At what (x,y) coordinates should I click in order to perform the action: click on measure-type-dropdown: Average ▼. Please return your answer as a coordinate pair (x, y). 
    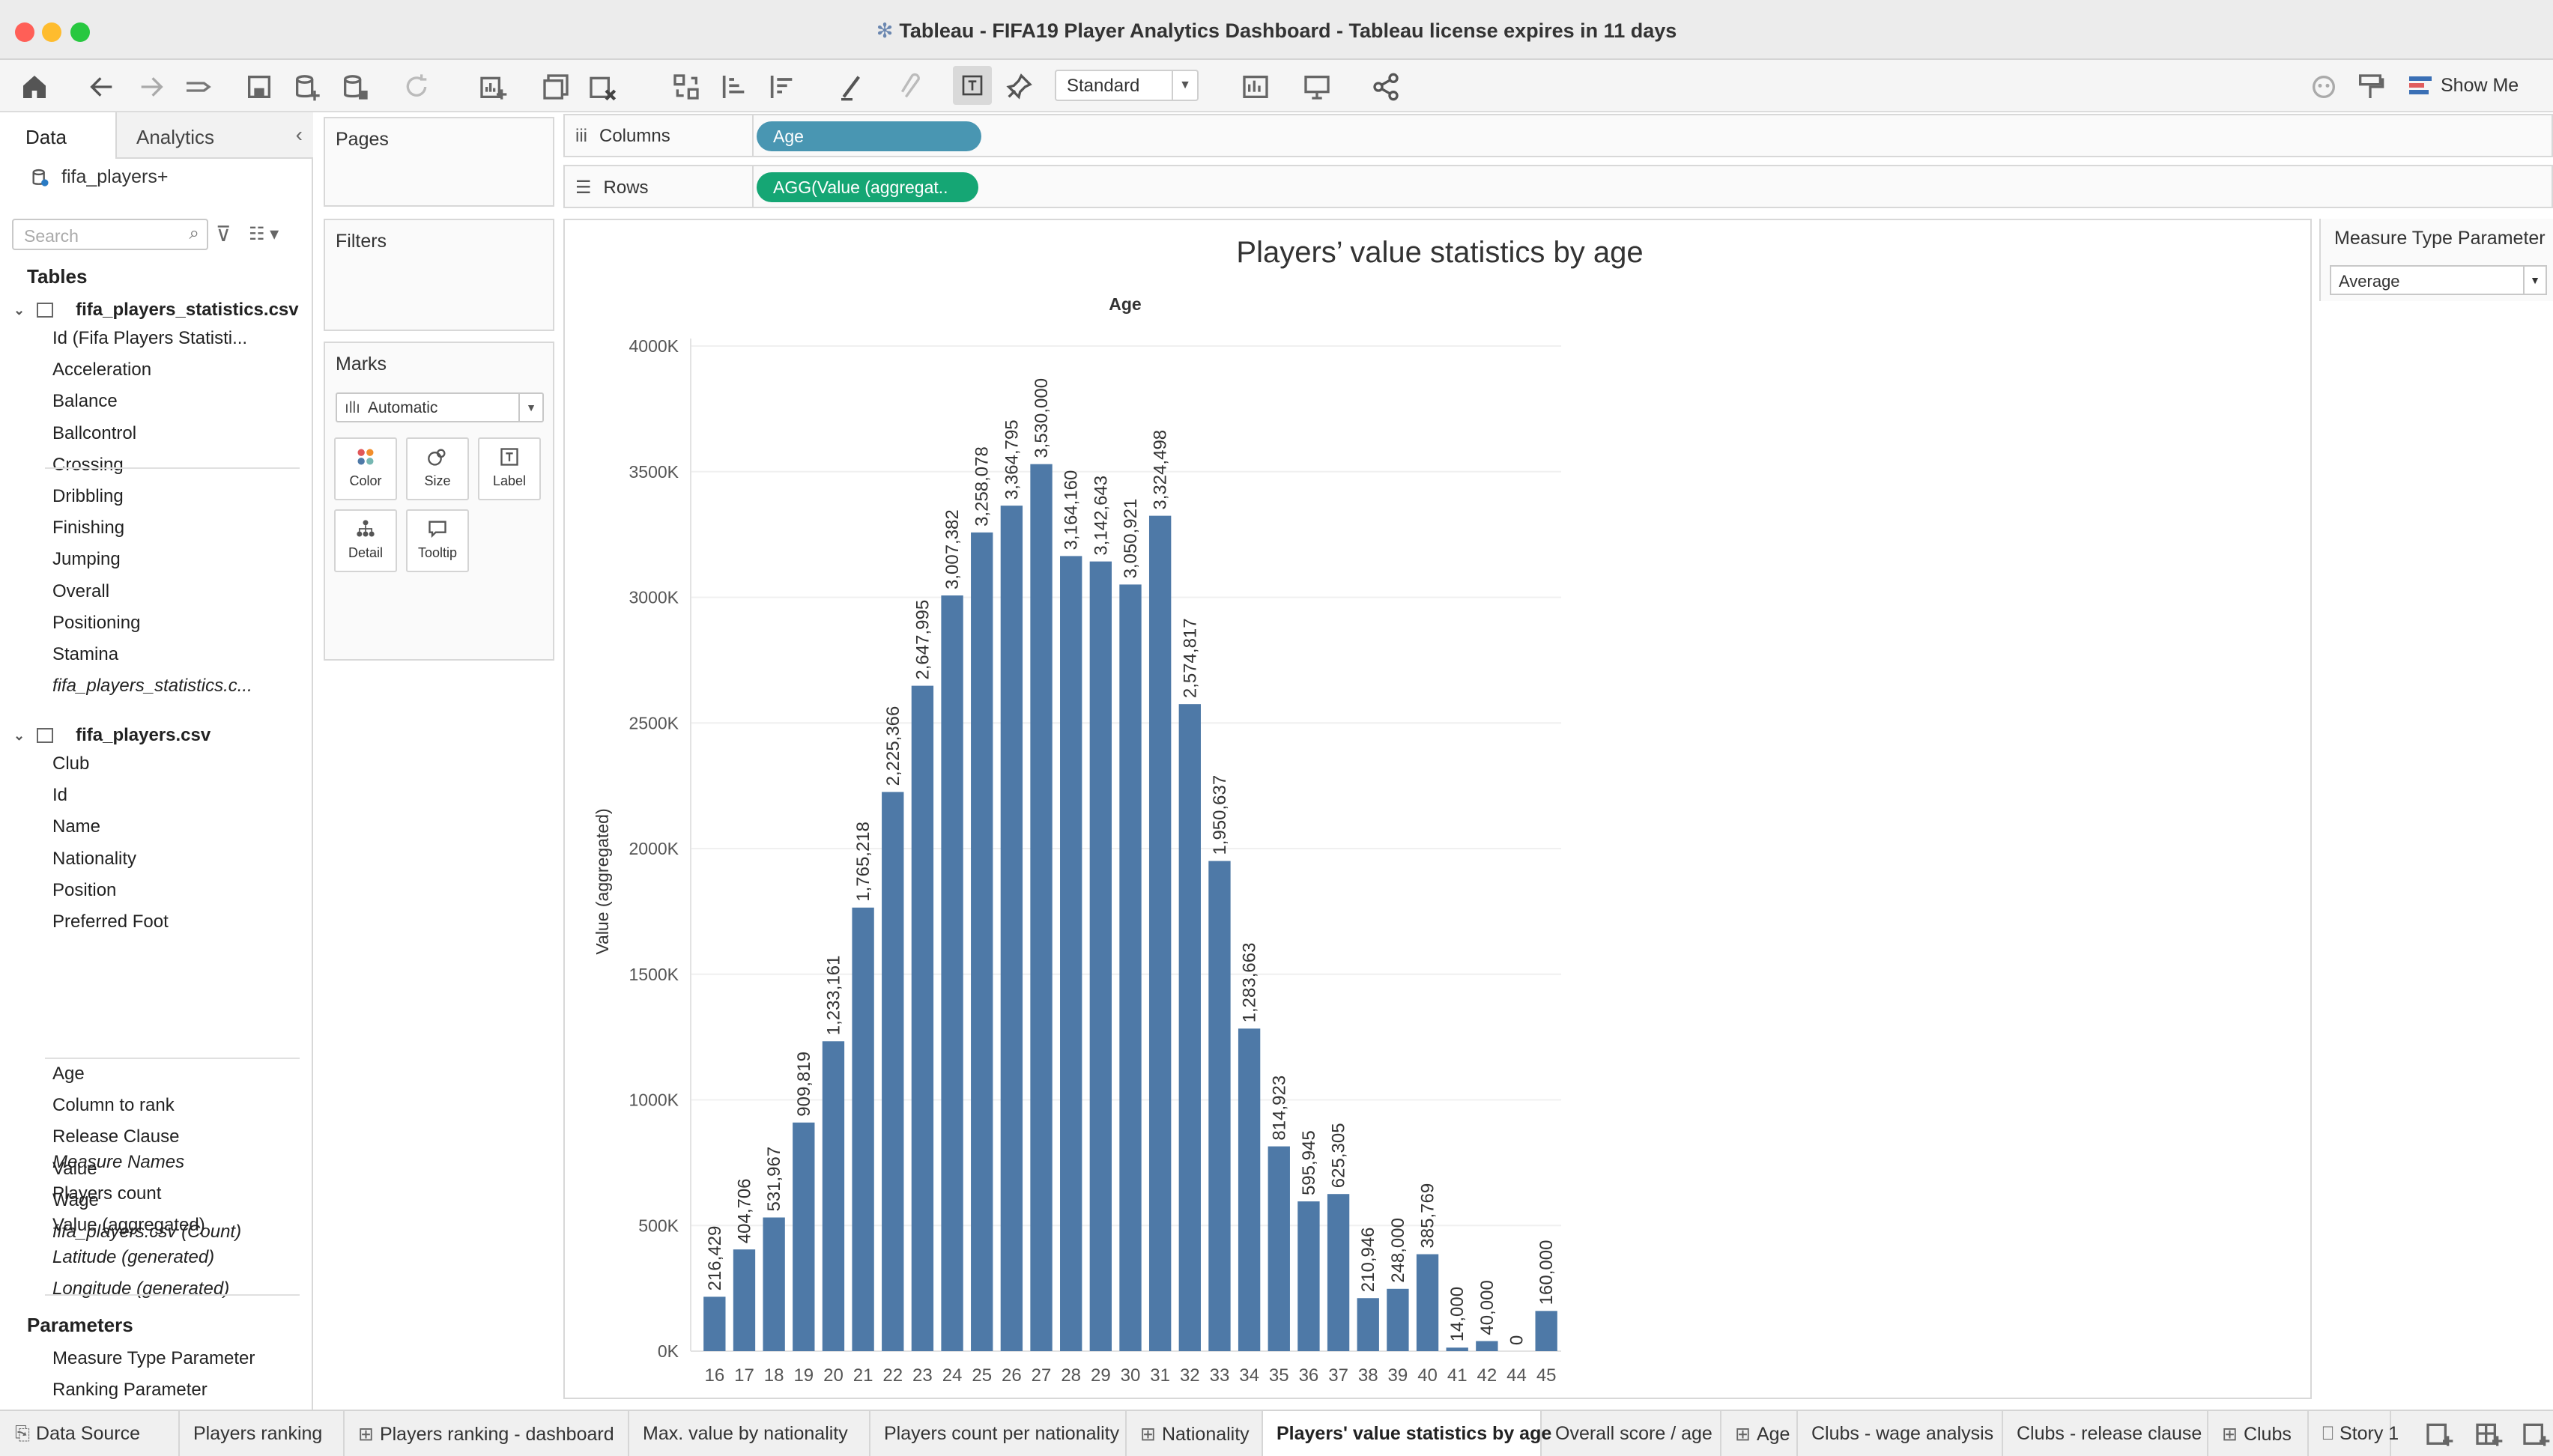
    Looking at the image, I should click on (2438, 280).